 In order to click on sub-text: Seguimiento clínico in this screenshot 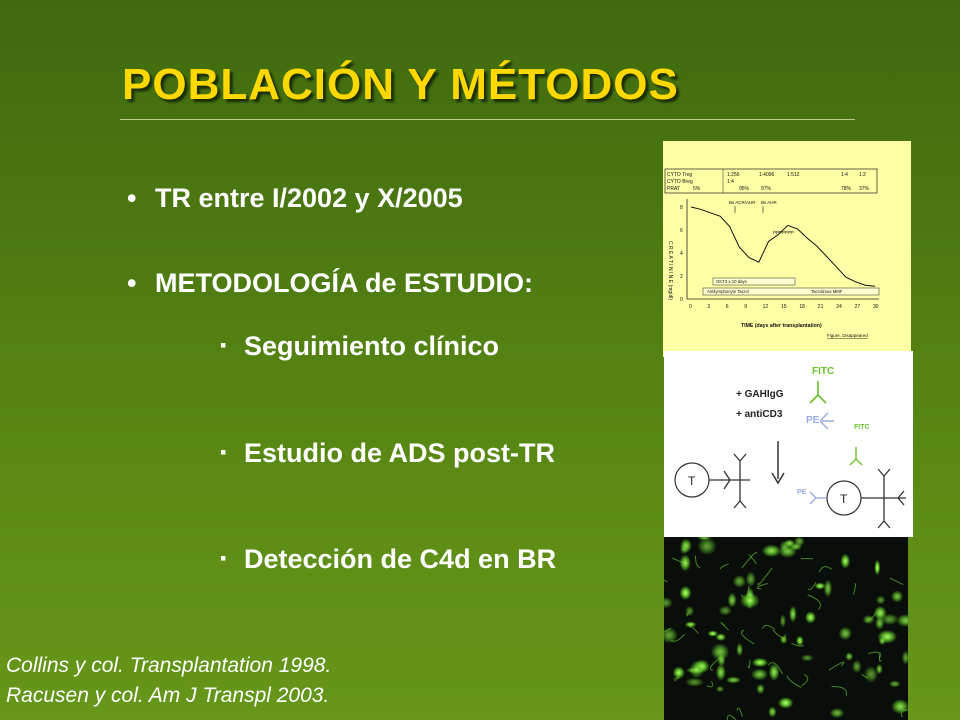, I will do `click(372, 346)`.